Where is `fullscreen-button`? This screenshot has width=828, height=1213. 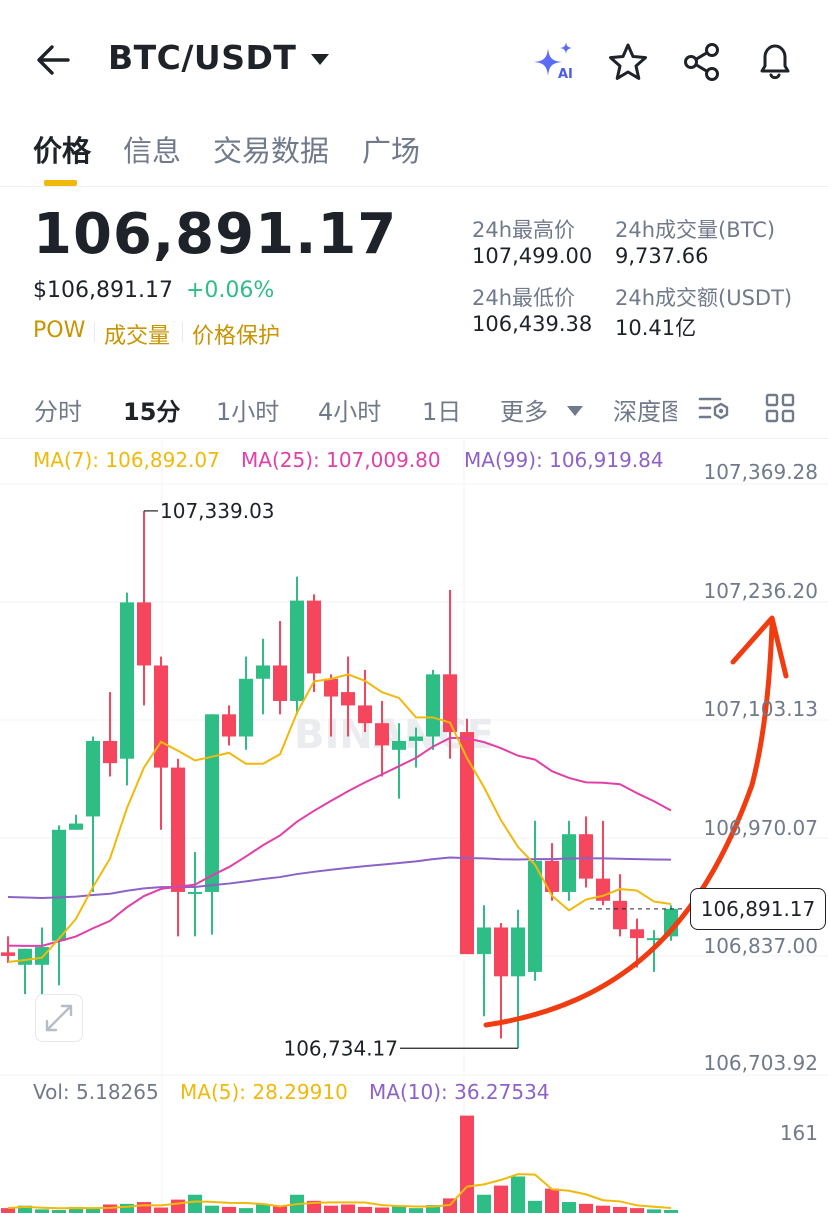 fullscreen-button is located at coordinates (59, 1018).